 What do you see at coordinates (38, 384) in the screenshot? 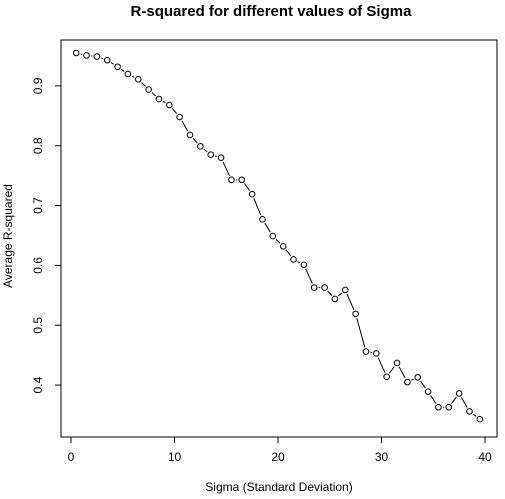
I see `y-tick-label: 0.4` at bounding box center [38, 384].